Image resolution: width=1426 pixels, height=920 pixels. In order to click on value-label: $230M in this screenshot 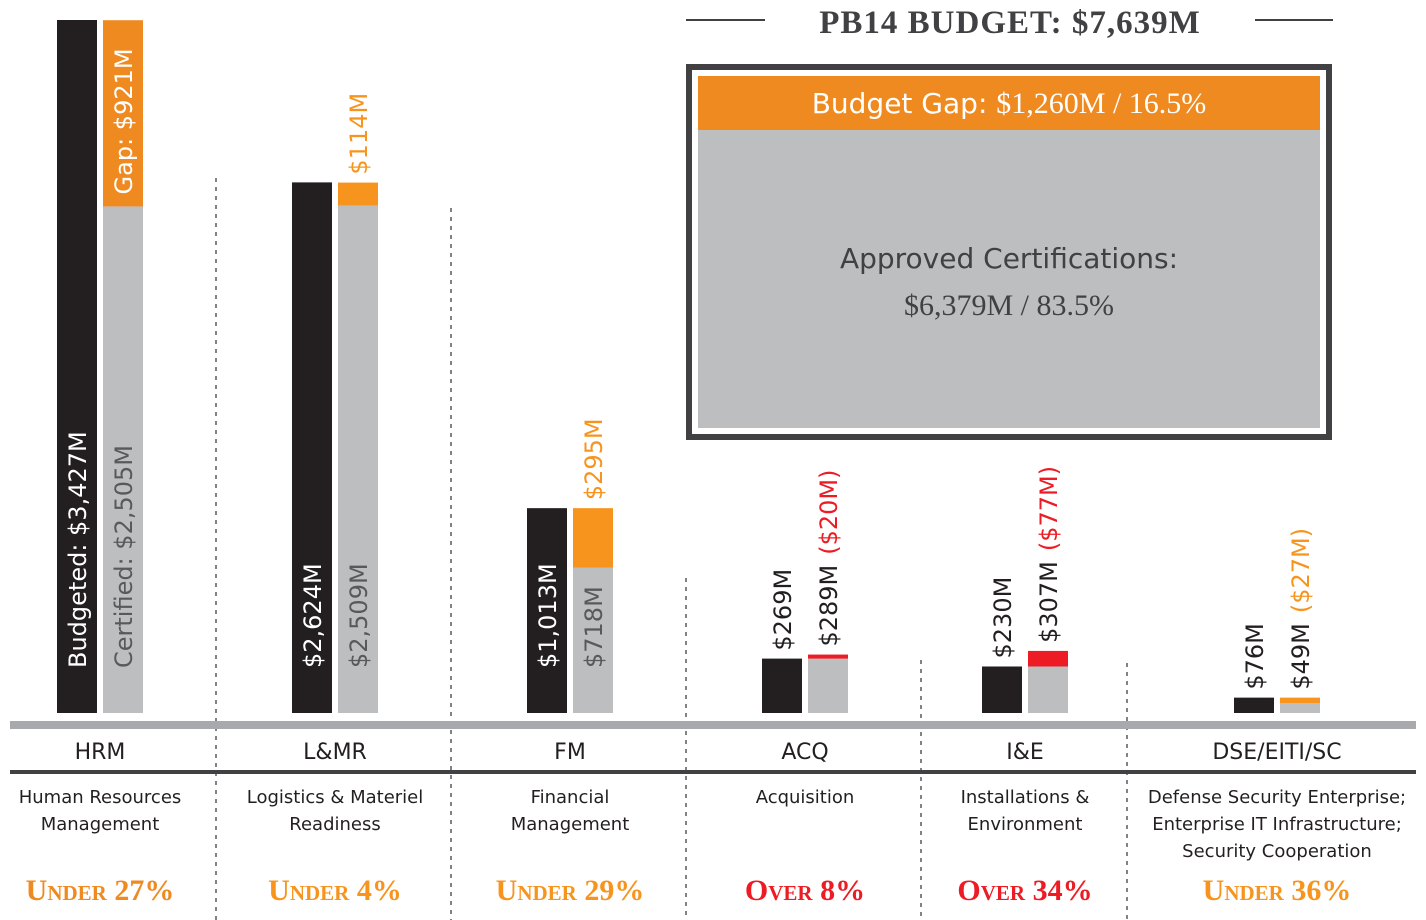, I will do `click(1003, 618)`.